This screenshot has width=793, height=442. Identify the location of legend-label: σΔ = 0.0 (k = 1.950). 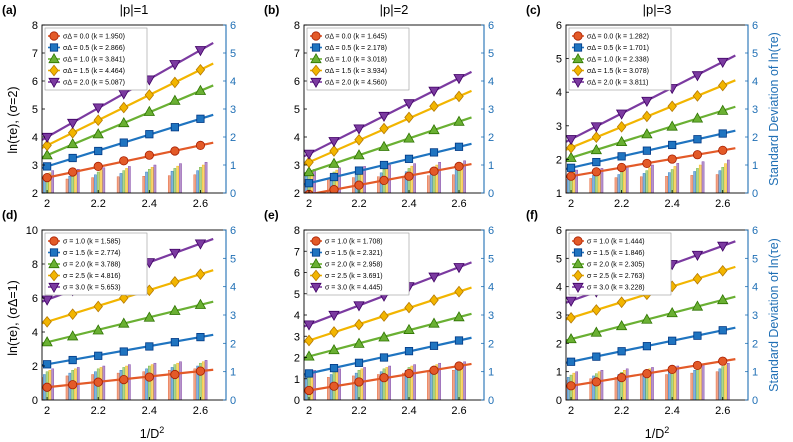
(94, 37).